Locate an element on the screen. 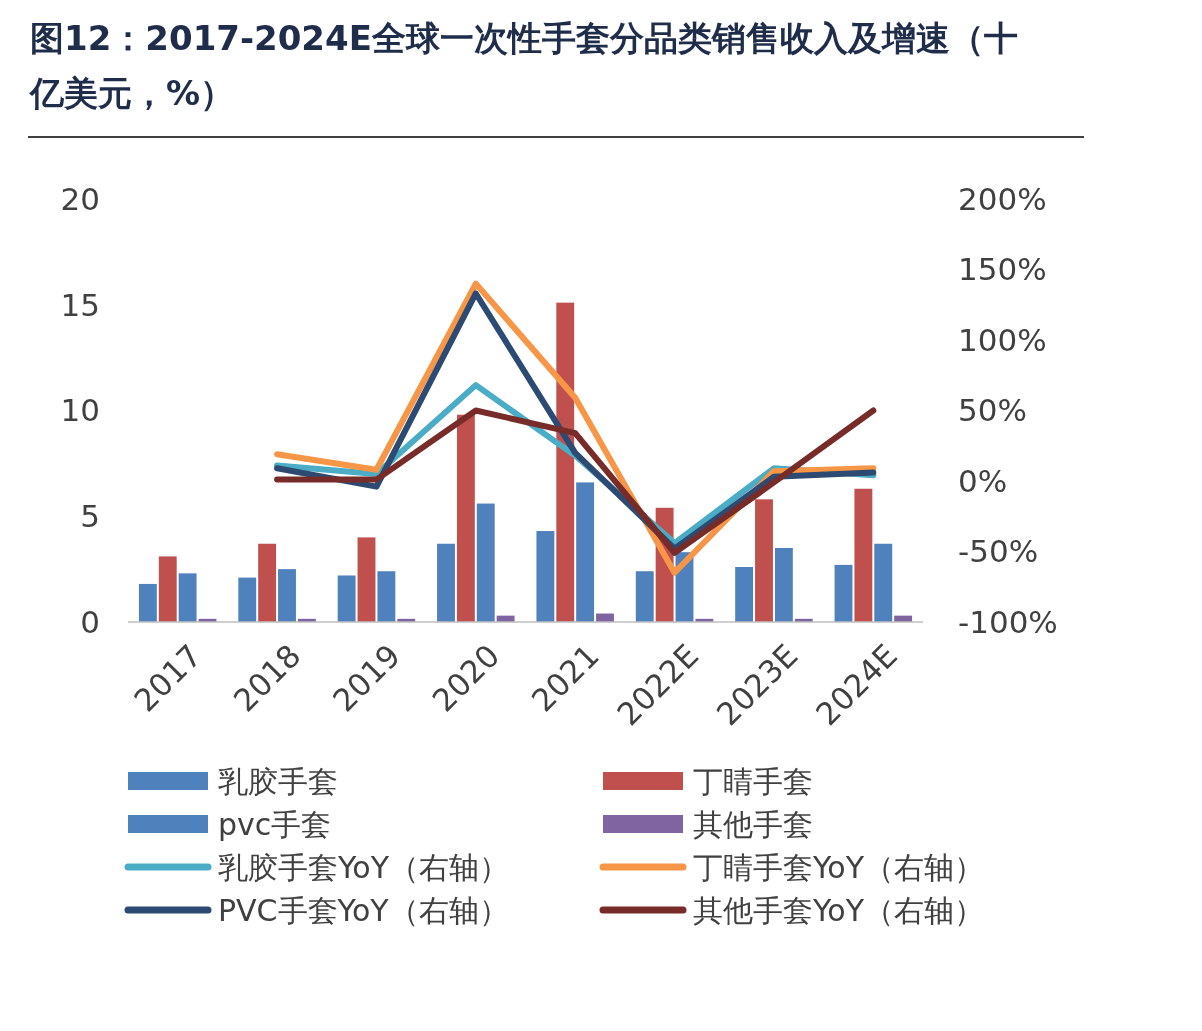  y-tick-label: 10 is located at coordinates (80, 410).